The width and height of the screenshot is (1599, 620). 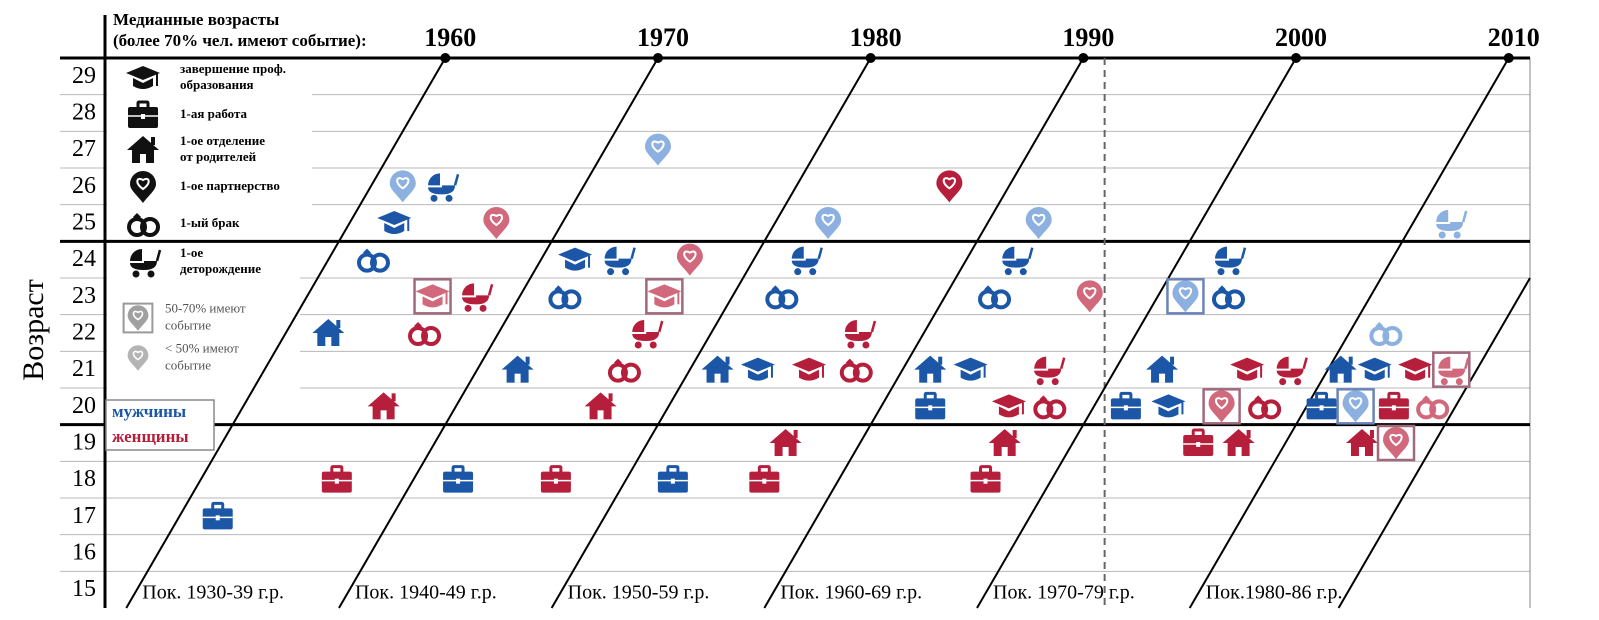 What do you see at coordinates (149, 411) in the screenshot?
I see `legend-label: мужчины` at bounding box center [149, 411].